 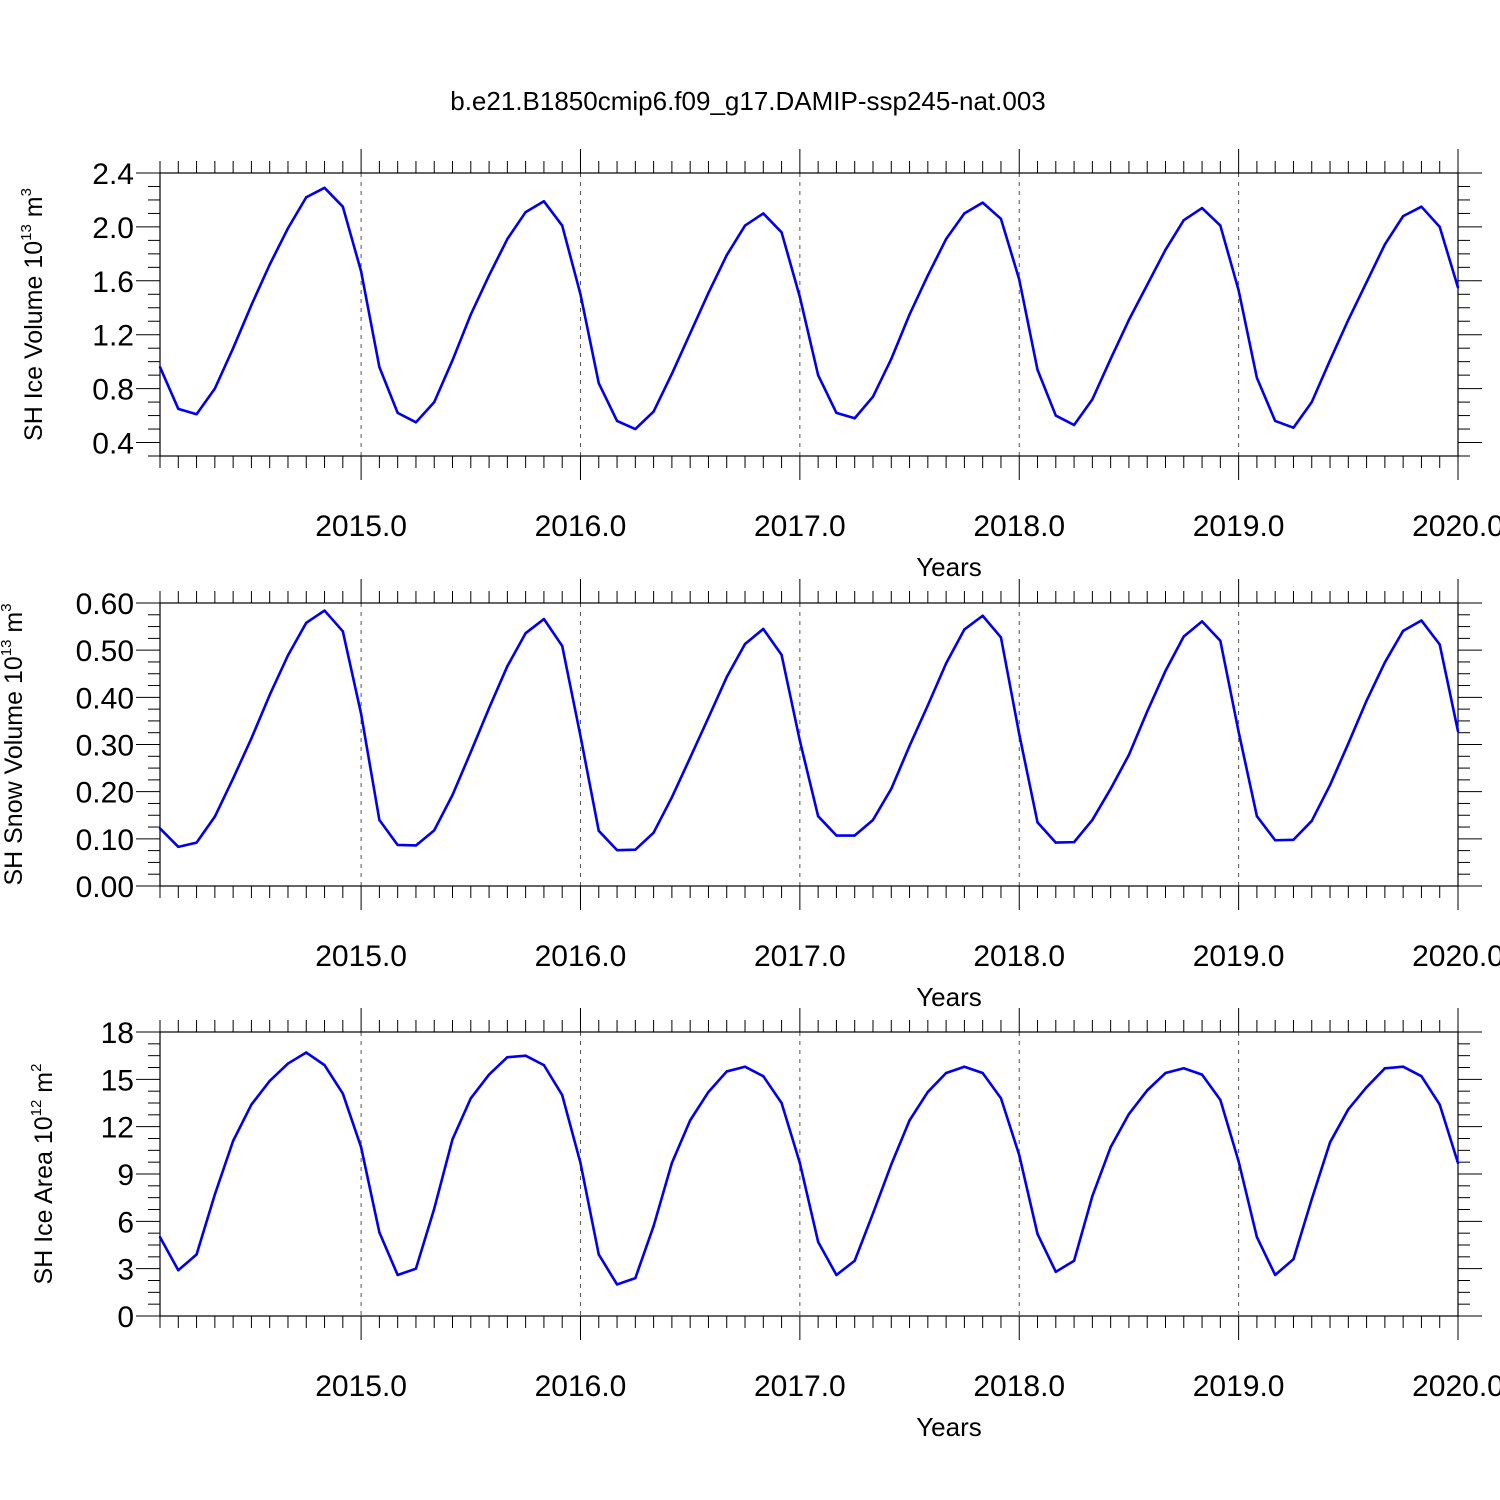 I want to click on y-axis-label-part: m, so click(x=14, y=626).